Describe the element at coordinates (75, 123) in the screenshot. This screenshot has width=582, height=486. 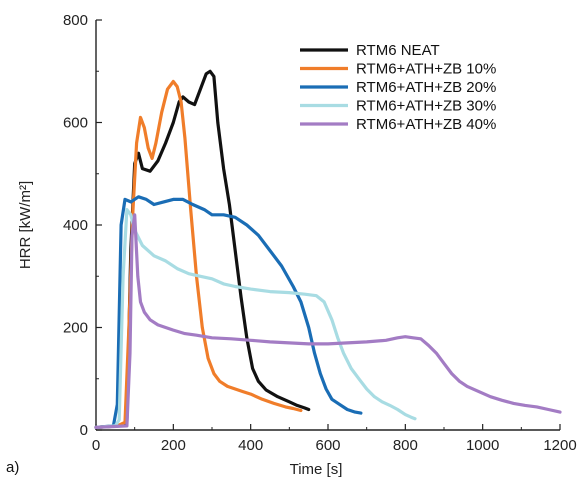
I see `y-tick-label: 600` at that location.